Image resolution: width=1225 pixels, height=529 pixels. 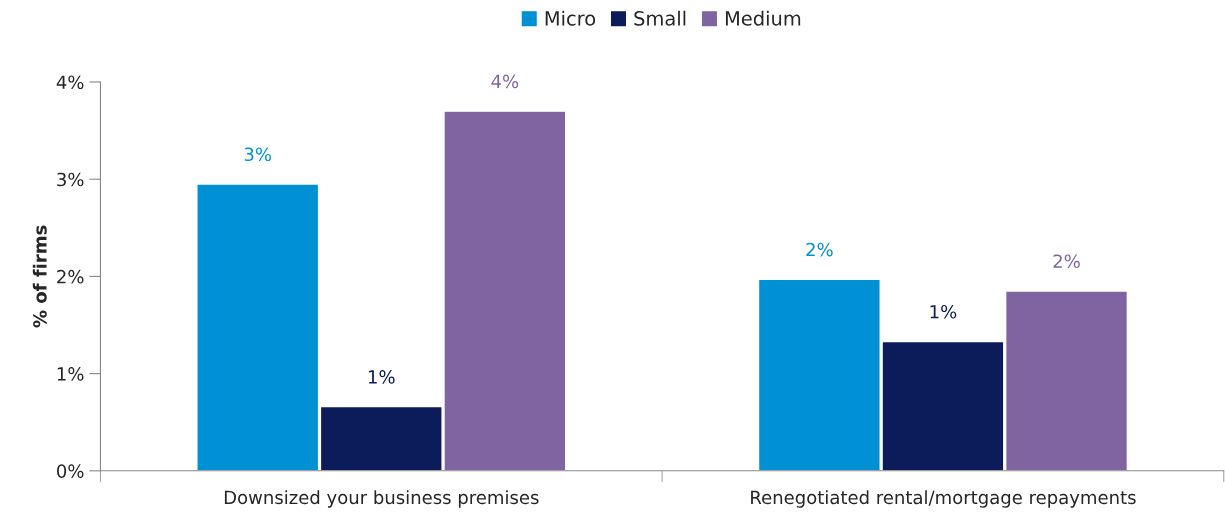 What do you see at coordinates (570, 18) in the screenshot?
I see `legend-label: Micro` at bounding box center [570, 18].